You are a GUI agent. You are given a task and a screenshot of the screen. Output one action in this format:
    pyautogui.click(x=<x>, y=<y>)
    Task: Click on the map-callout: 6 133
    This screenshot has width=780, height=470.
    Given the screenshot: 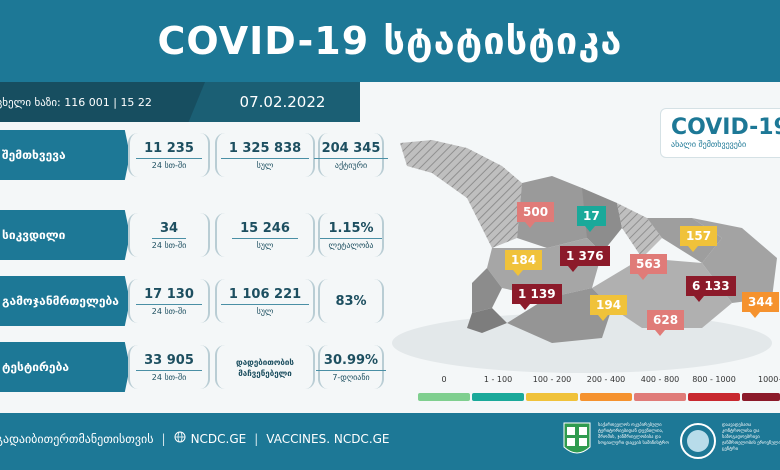 What is the action you would take?
    pyautogui.click(x=711, y=289)
    